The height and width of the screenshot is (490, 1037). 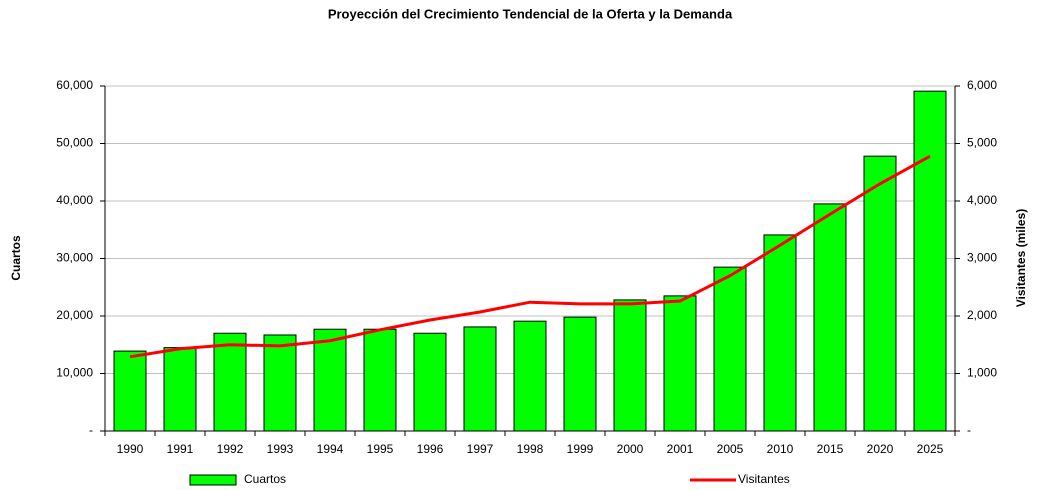 I want to click on x-tick-label: 1993, so click(x=280, y=449).